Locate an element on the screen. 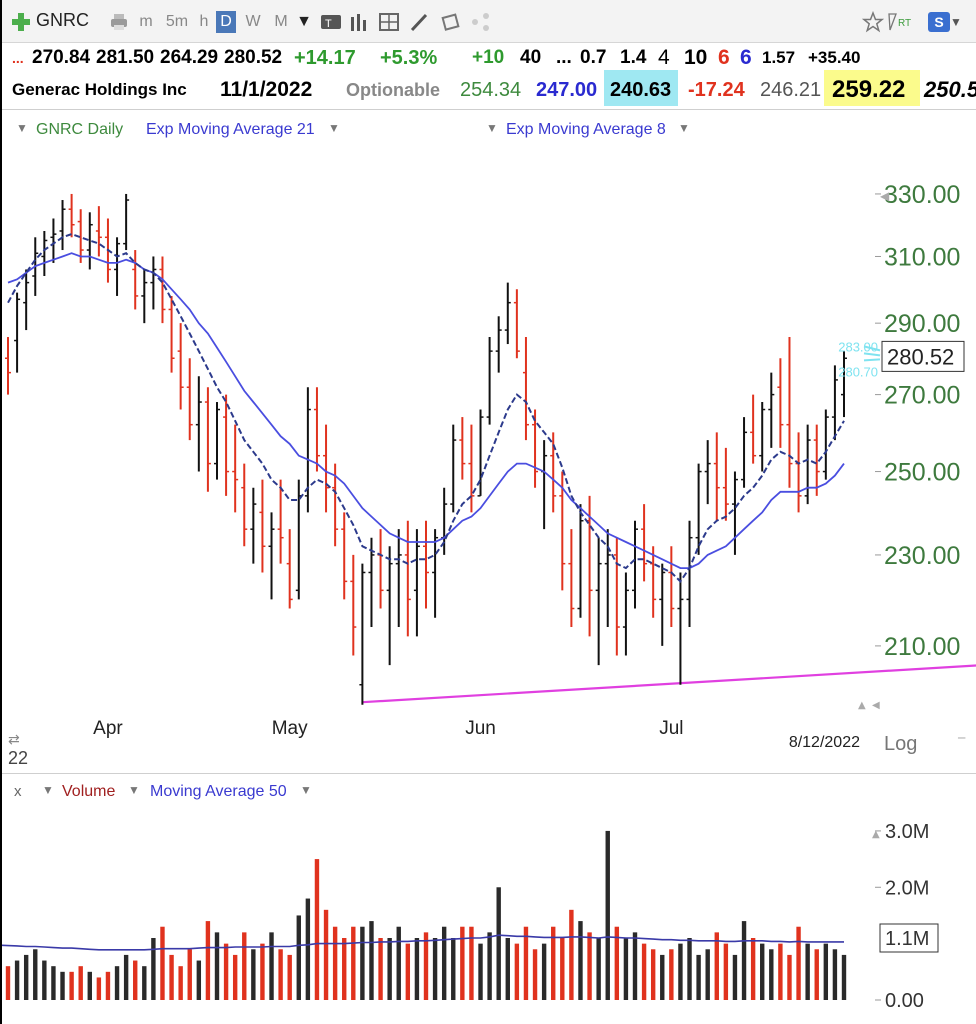  timeframe-monthly: M is located at coordinates (281, 21).